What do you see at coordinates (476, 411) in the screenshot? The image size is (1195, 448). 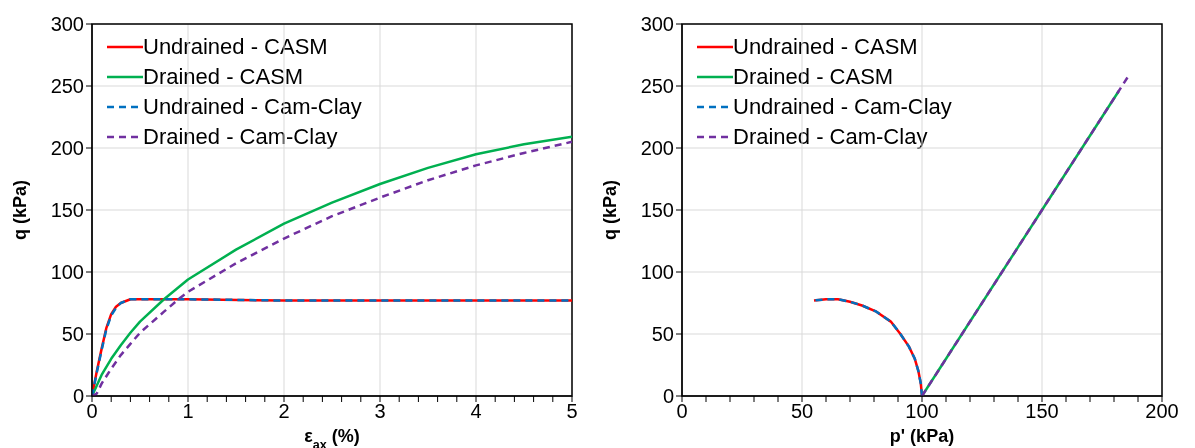 I see `x-tick-label: 4` at bounding box center [476, 411].